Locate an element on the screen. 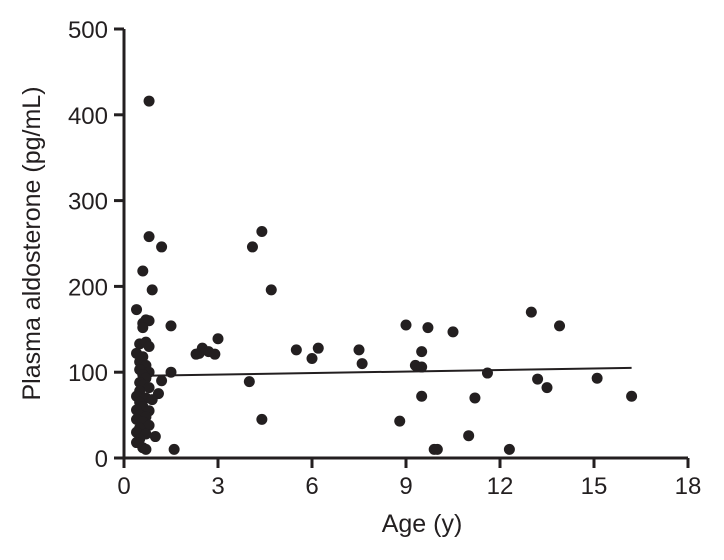 The height and width of the screenshot is (560, 724). x-tick-label: 6 is located at coordinates (311, 486).